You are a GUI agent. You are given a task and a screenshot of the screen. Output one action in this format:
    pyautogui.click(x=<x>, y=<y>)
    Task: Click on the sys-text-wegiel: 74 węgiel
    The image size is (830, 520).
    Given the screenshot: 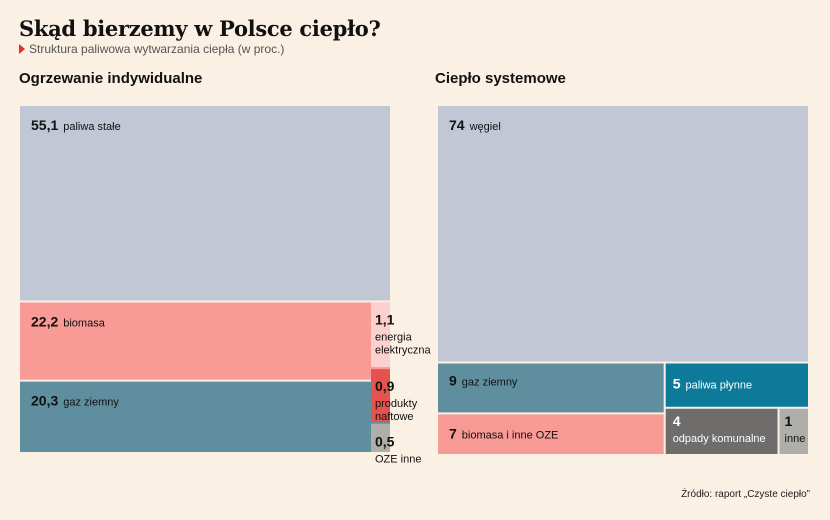 What is the action you would take?
    pyautogui.click(x=475, y=125)
    